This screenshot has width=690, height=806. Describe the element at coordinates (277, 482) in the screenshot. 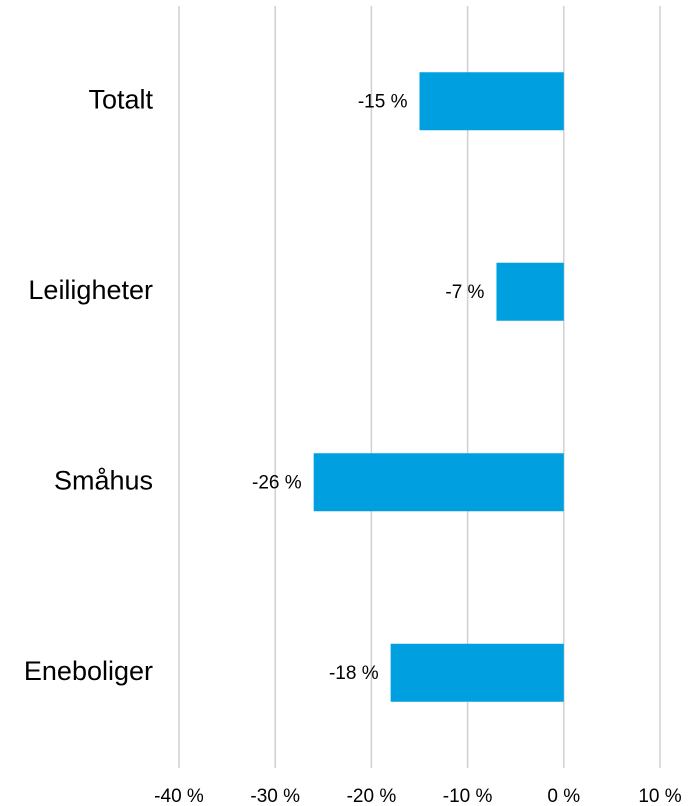

I see `value-label: -26 %` at that location.